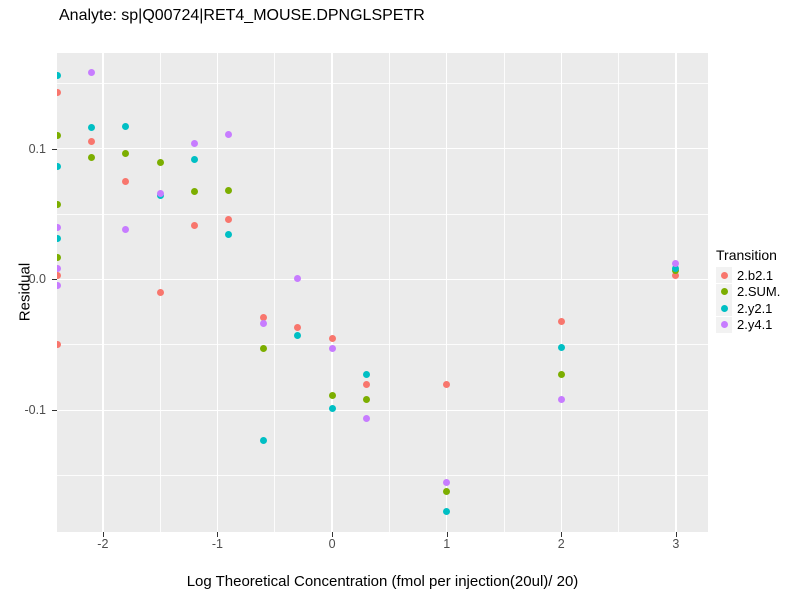 This screenshot has height=600, width=800. I want to click on y-tick-label: 0.0, so click(37, 279).